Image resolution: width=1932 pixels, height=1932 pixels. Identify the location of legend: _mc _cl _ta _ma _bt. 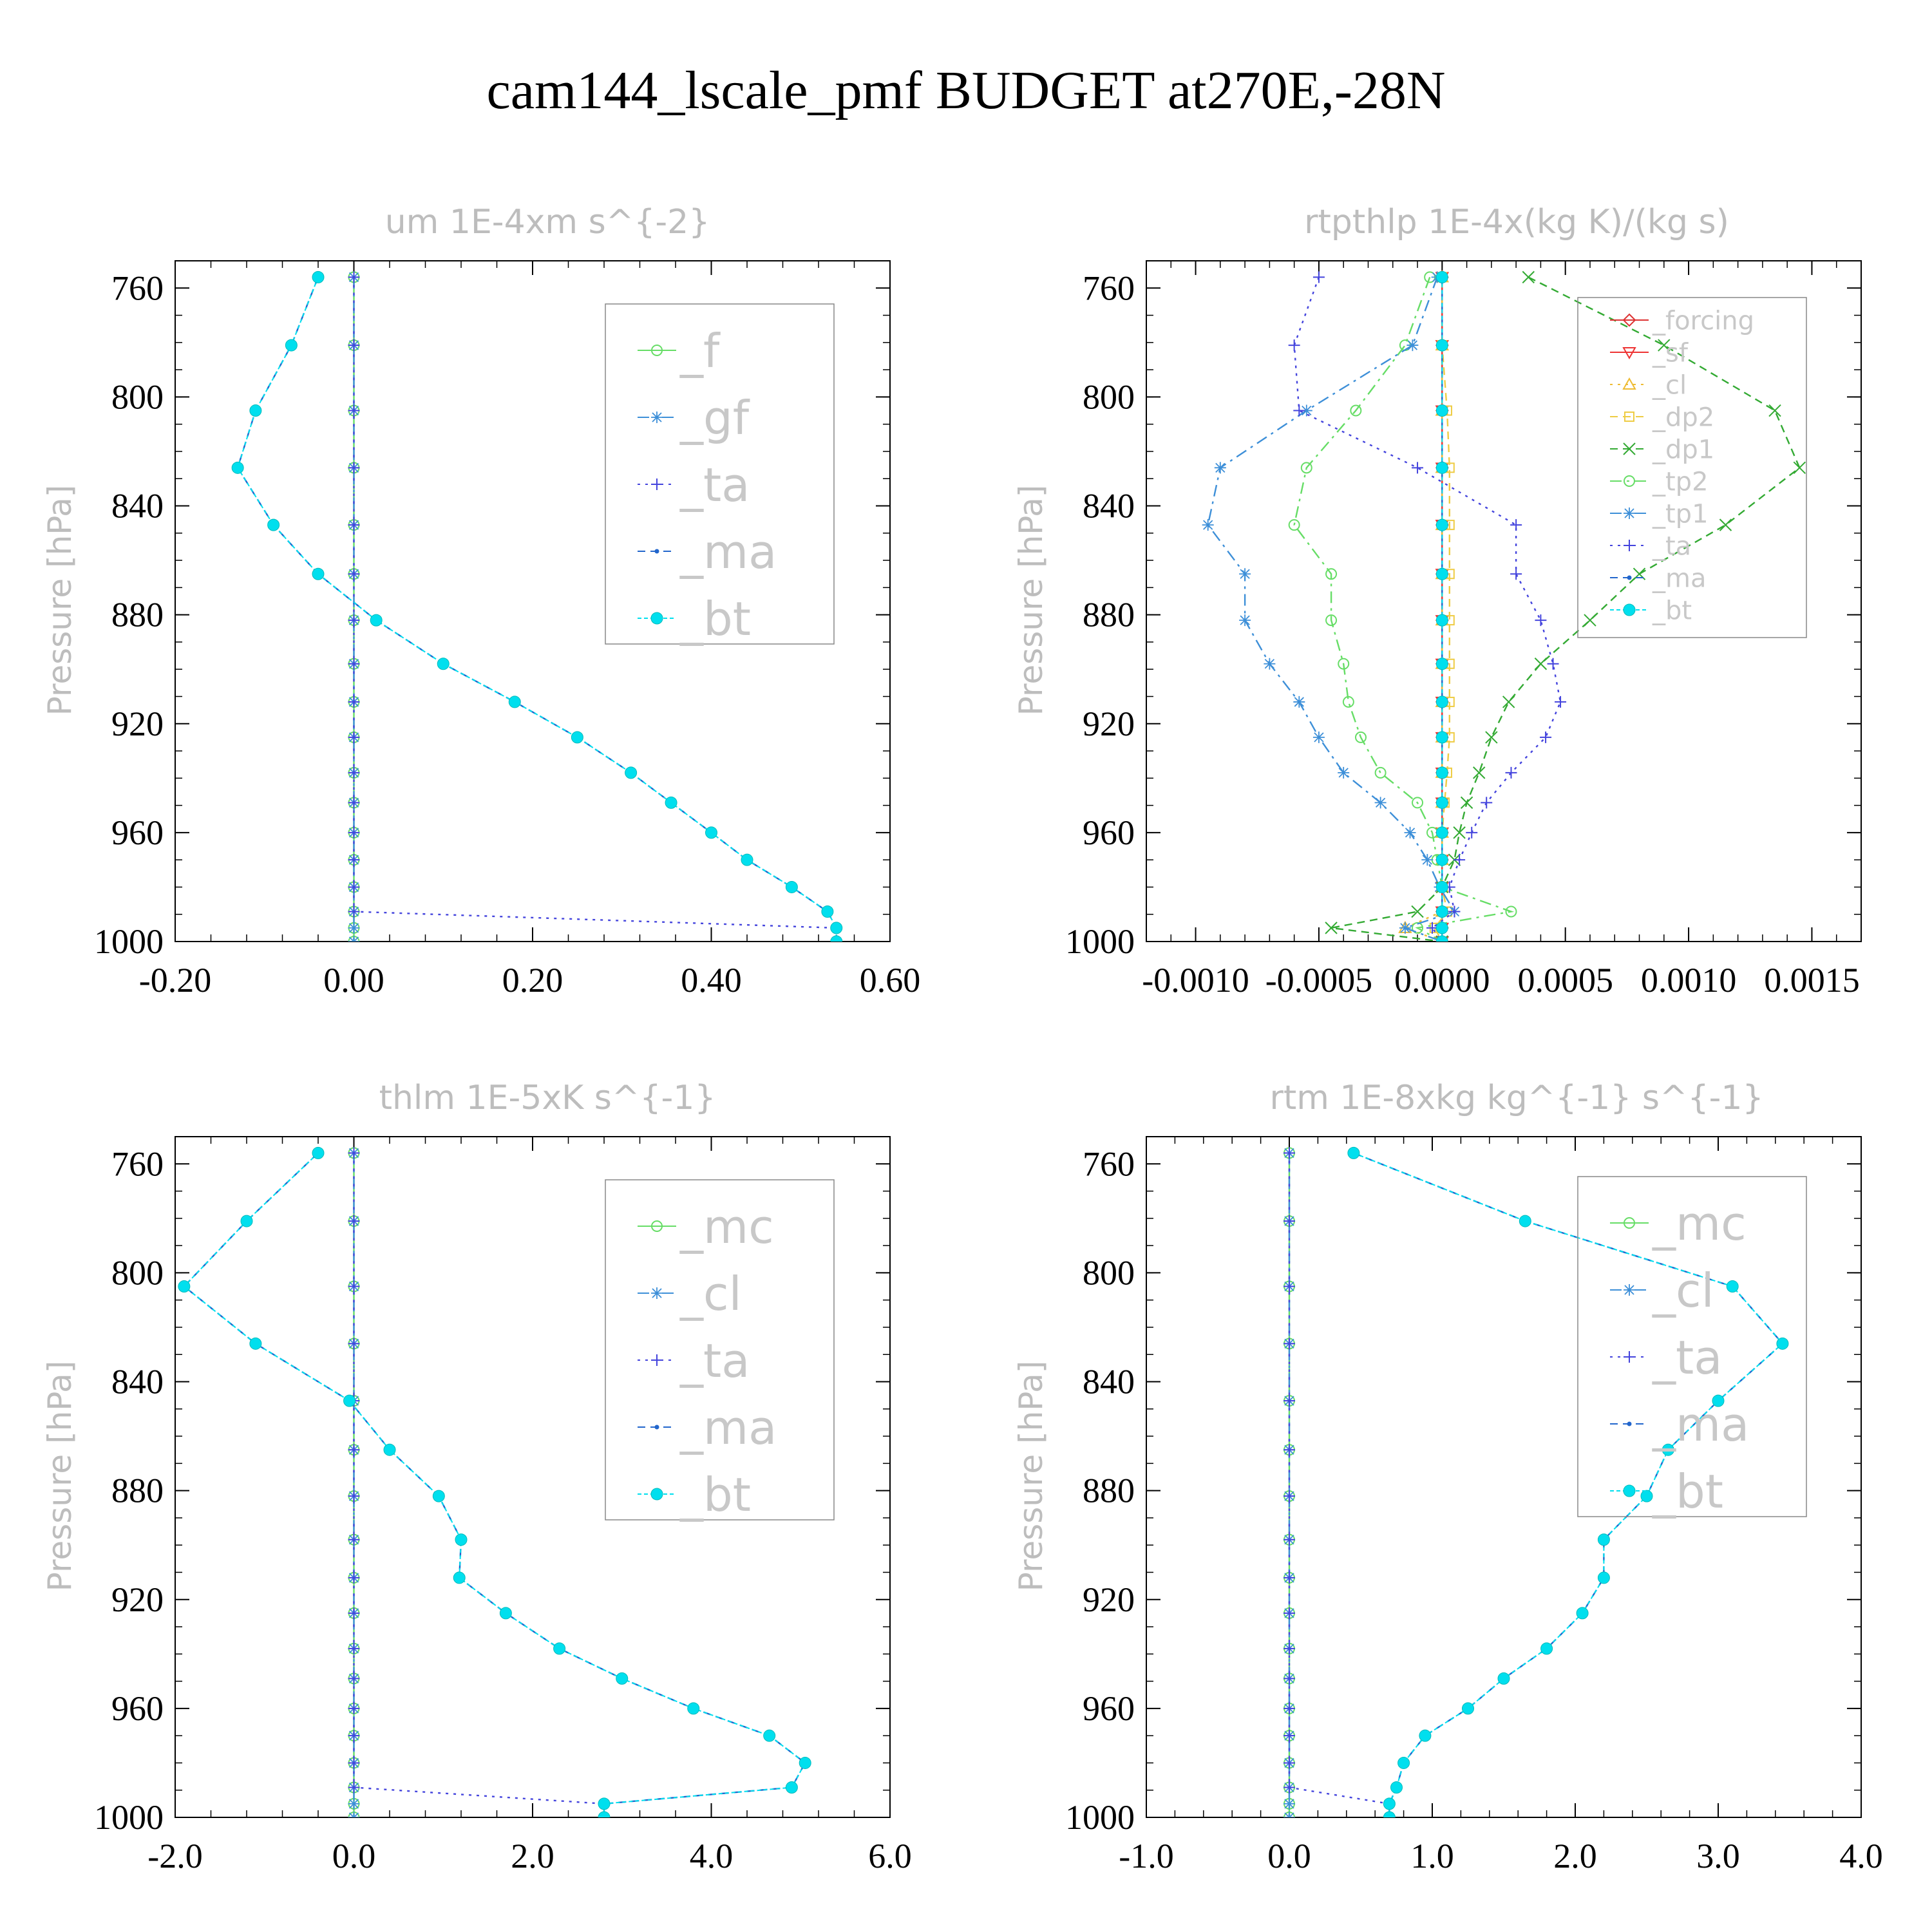
(1692, 1347).